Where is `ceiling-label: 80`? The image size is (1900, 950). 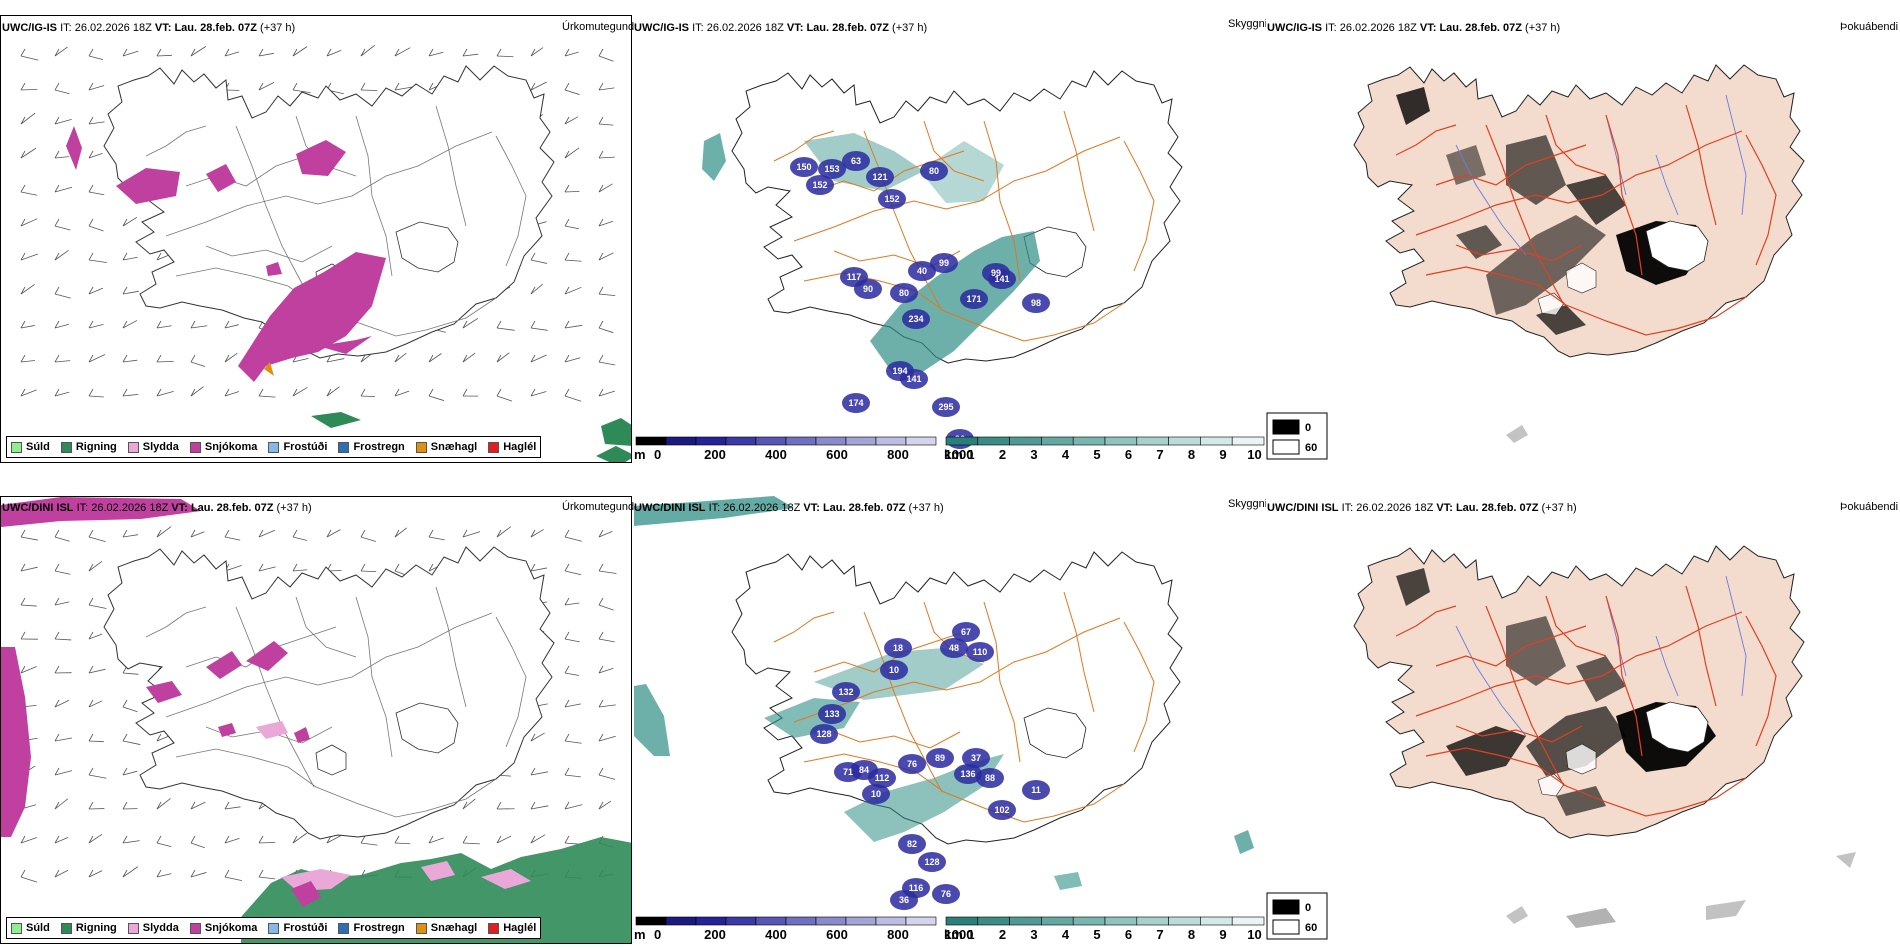 ceiling-label: 80 is located at coordinates (904, 293).